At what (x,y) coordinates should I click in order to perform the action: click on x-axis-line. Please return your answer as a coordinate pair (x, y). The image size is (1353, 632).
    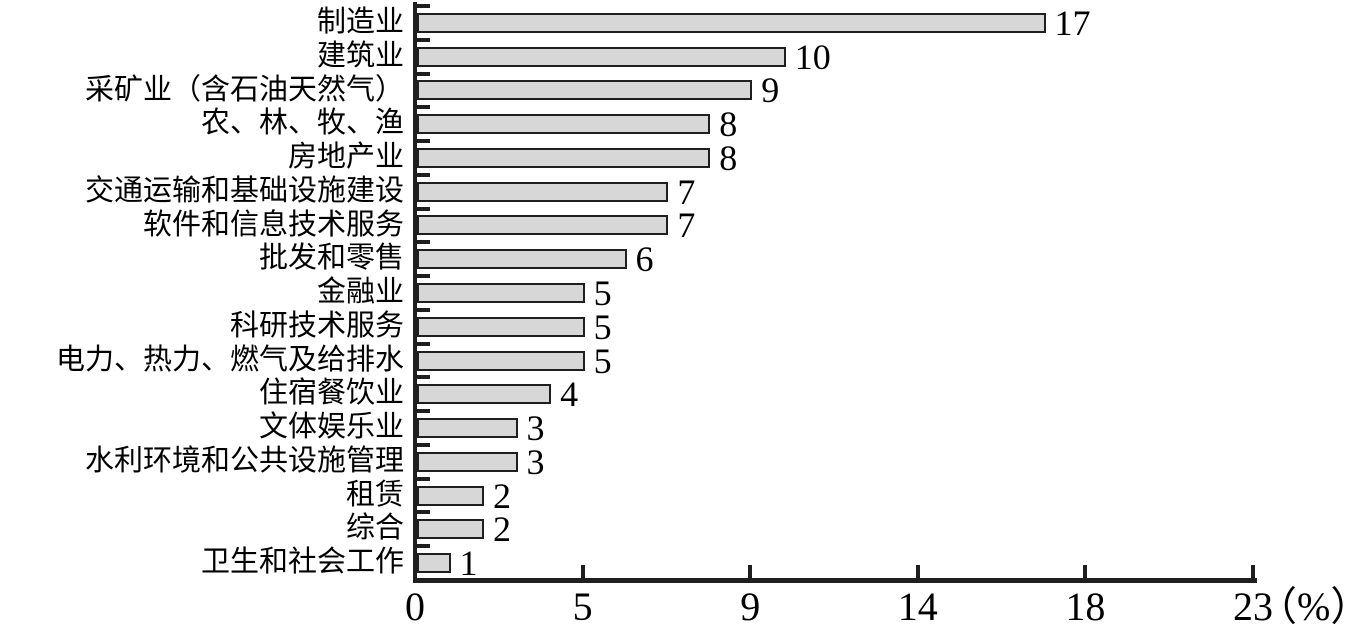
    Looking at the image, I should click on (835, 580).